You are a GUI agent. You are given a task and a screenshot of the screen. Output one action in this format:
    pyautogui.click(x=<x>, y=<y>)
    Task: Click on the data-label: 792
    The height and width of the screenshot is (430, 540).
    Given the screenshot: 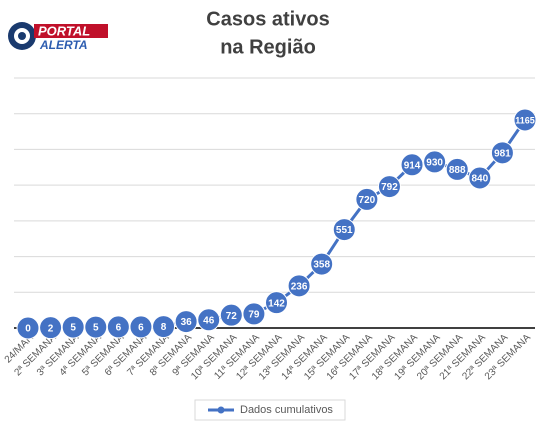 What is the action you would take?
    pyautogui.click(x=389, y=187)
    